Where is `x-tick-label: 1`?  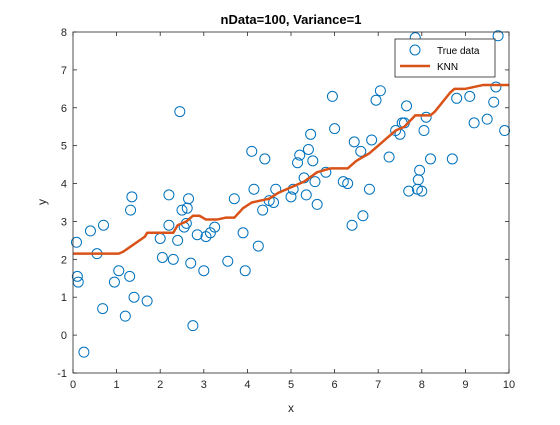 x-tick-label: 1 is located at coordinates (117, 385).